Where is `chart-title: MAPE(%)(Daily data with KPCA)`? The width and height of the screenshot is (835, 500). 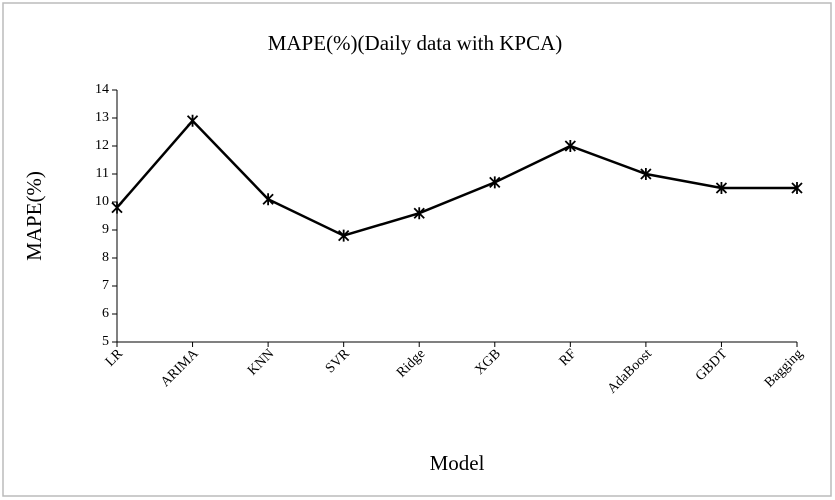
chart-title: MAPE(%)(Daily data with KPCA) is located at coordinates (415, 43).